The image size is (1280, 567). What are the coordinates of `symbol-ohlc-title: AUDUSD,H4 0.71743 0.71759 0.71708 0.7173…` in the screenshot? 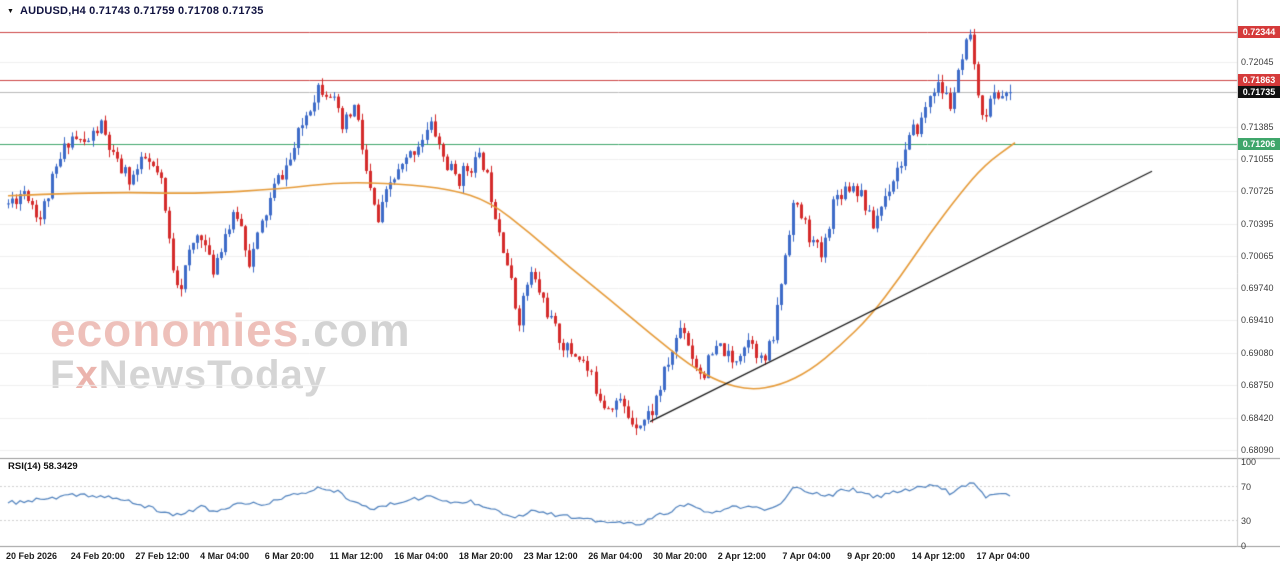 It's located at (141, 11).